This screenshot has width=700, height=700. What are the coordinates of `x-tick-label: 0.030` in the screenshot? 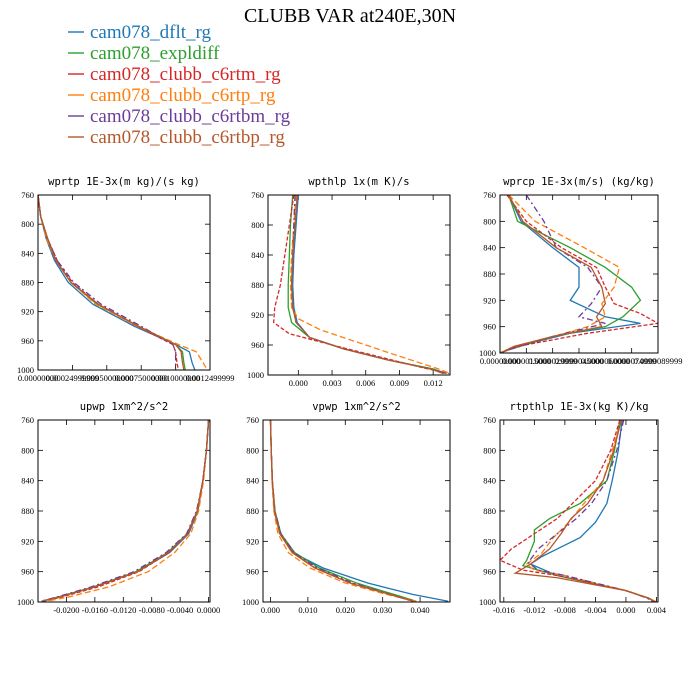 It's located at (382, 610).